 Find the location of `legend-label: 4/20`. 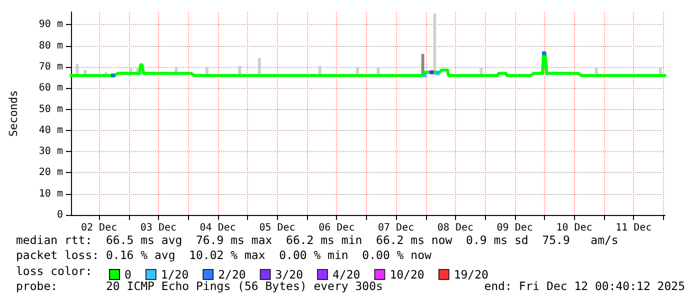

legend-label: 4/20 is located at coordinates (346, 275).